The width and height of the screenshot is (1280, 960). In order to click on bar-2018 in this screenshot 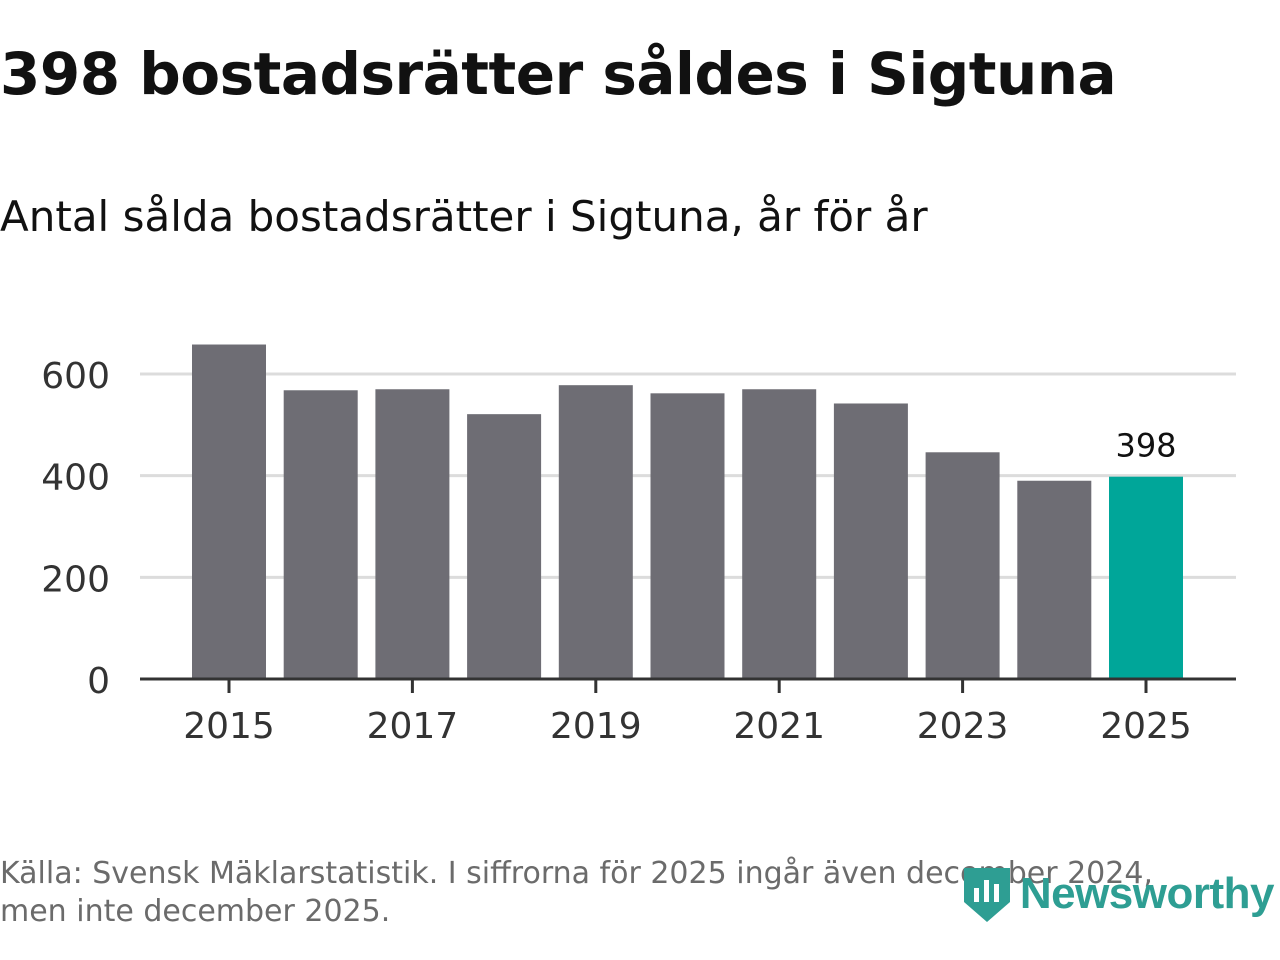, I will do `click(504, 546)`.